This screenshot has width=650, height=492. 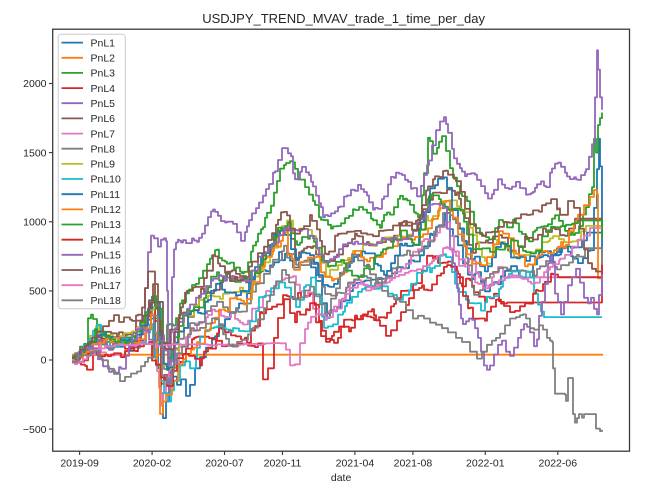 I want to click on svg-text: PnL7, so click(x=103, y=134).